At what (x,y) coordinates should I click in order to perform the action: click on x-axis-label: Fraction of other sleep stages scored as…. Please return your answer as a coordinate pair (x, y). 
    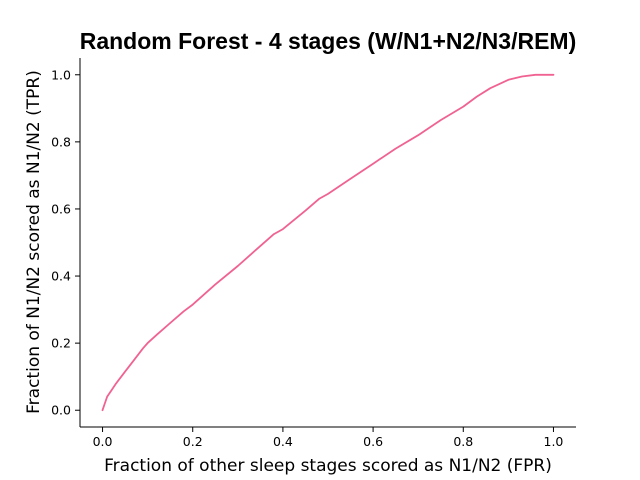
    Looking at the image, I should click on (328, 466).